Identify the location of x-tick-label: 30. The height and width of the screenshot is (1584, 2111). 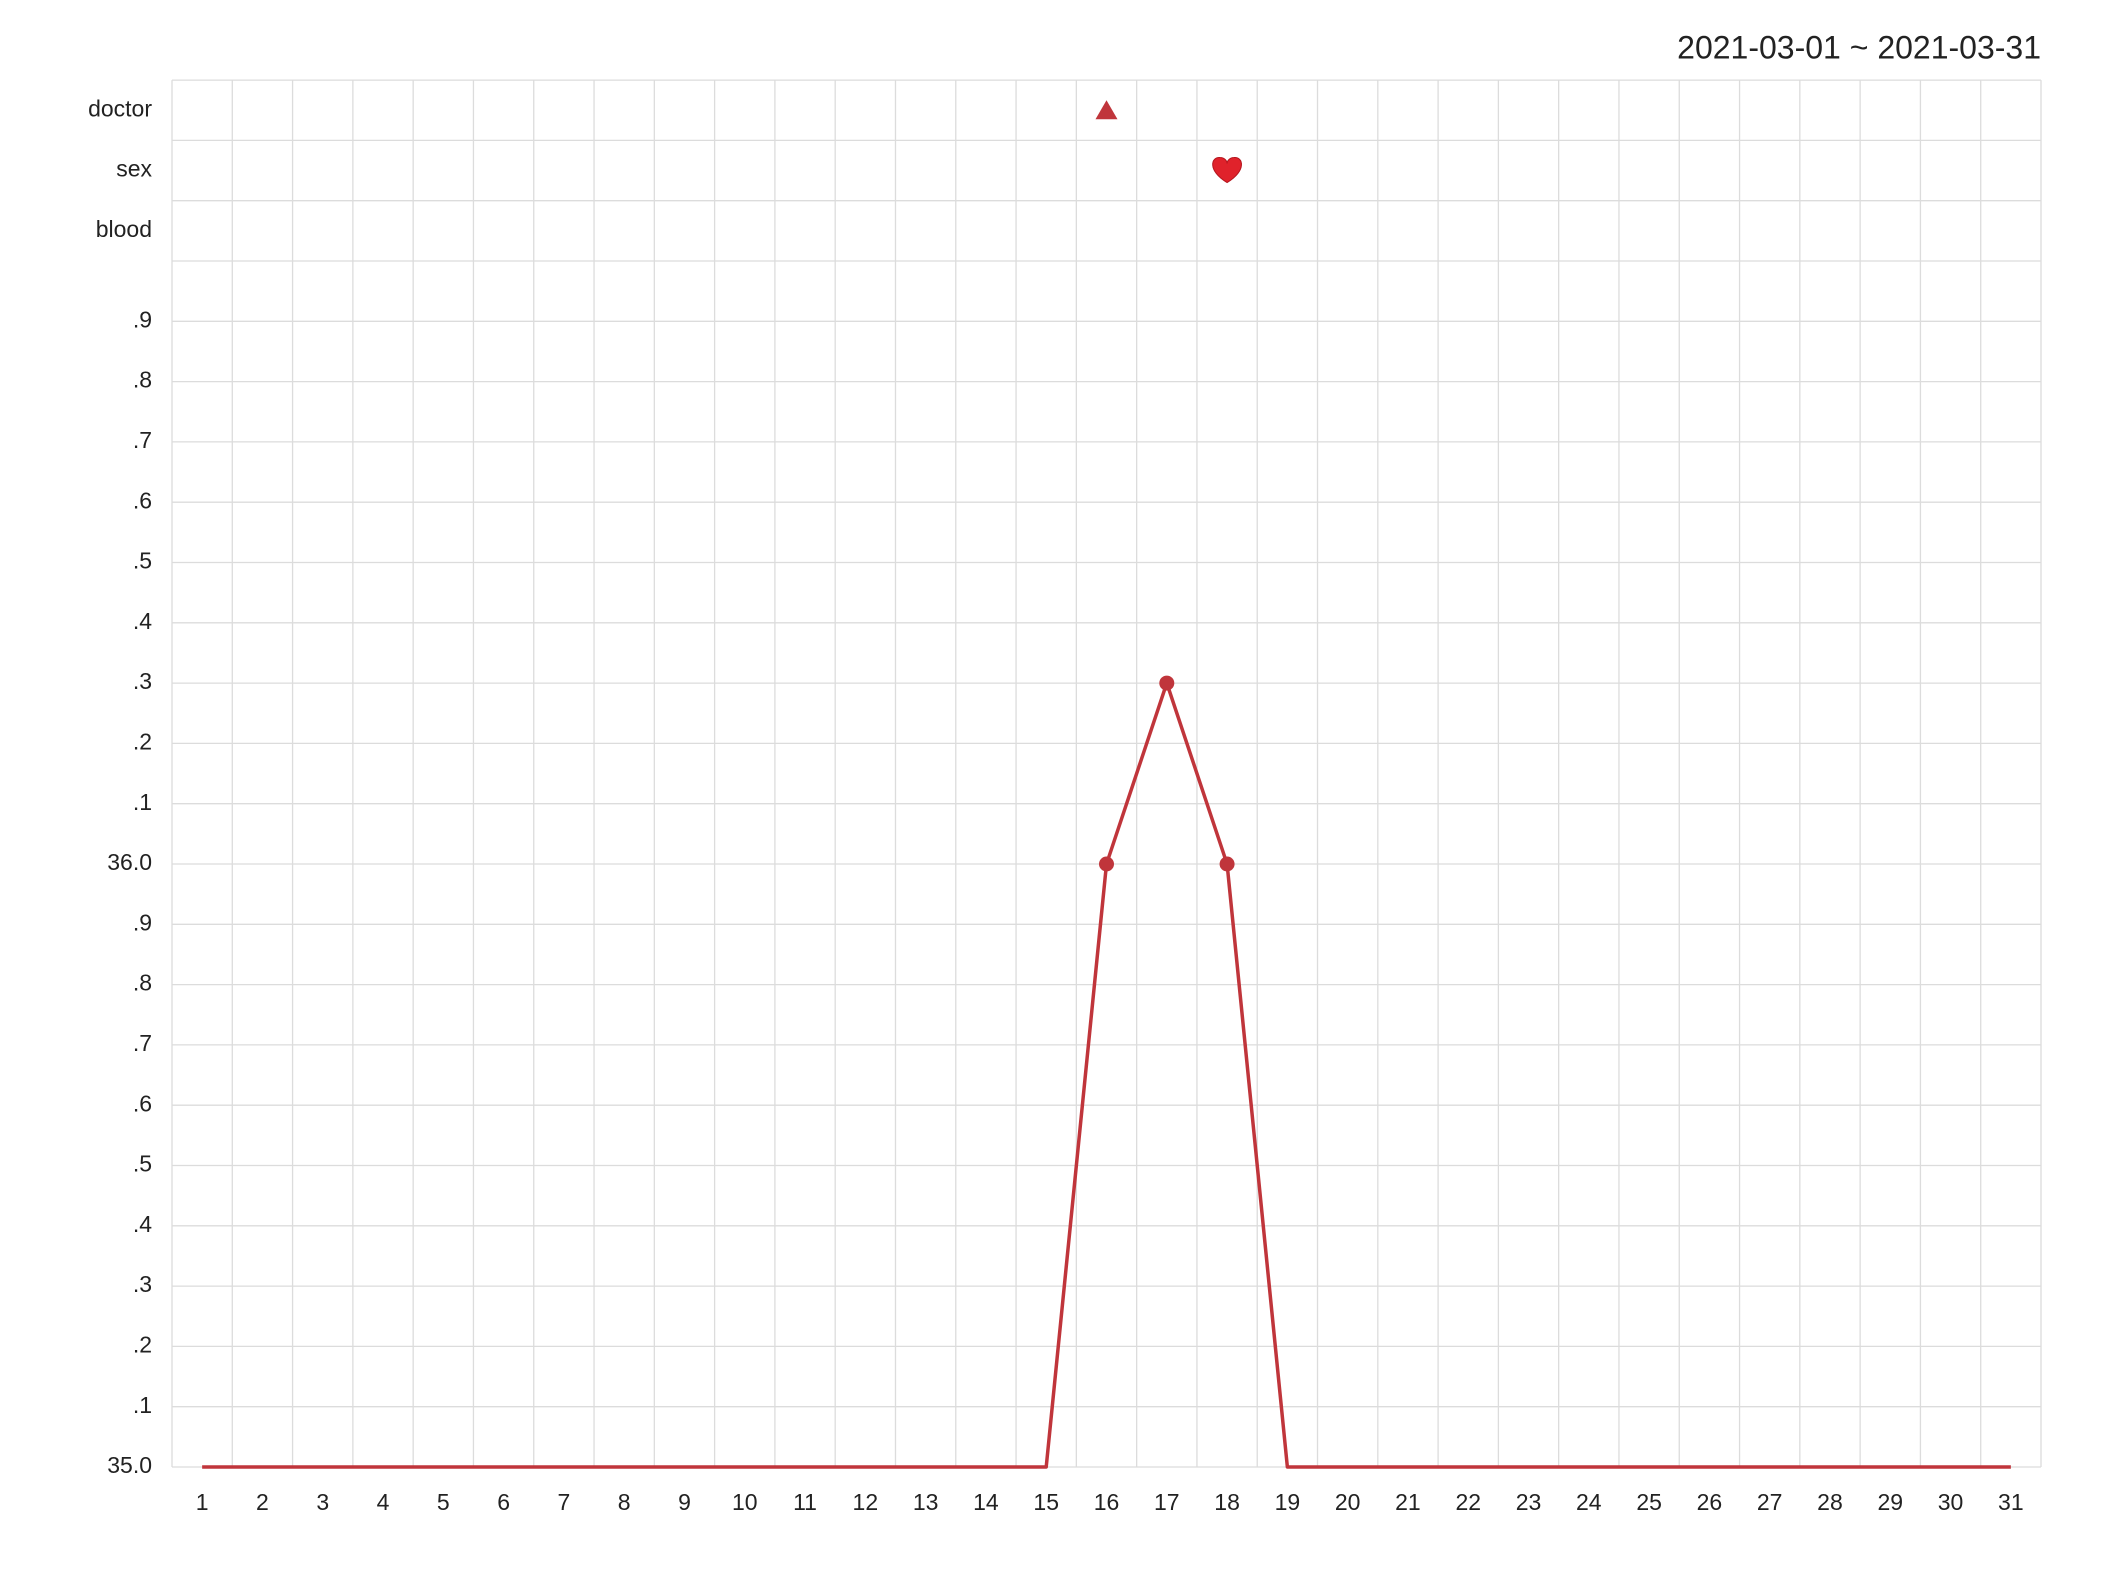
(1951, 1502).